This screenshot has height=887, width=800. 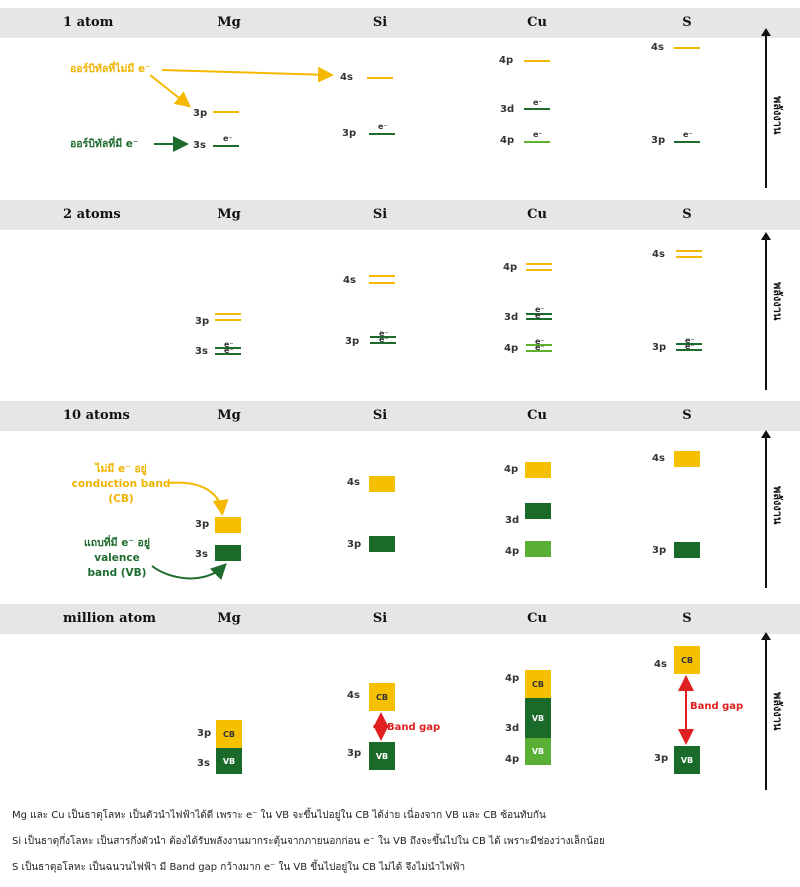 What do you see at coordinates (247, 74) in the screenshot?
I see `arrow-to-si-4s` at bounding box center [247, 74].